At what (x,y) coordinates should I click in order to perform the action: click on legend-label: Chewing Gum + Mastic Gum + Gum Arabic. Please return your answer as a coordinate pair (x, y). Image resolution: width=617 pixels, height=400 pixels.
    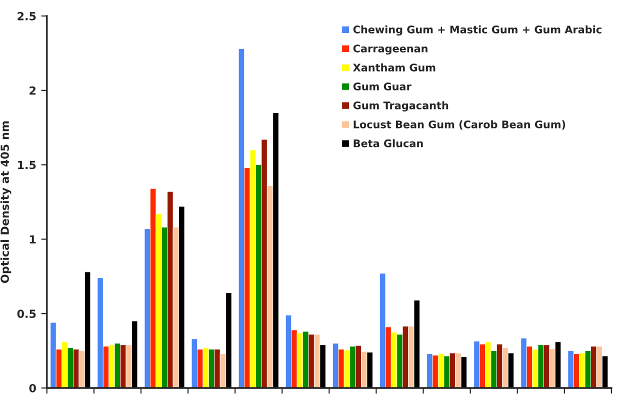
    Looking at the image, I should click on (477, 30).